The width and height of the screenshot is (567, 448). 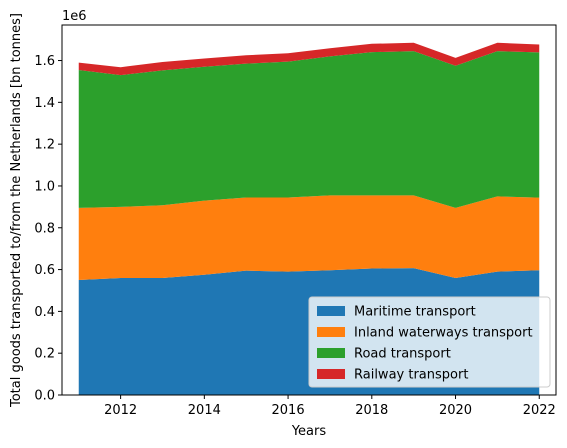 I want to click on legend-label-road-transport: Road transport, so click(x=402, y=354).